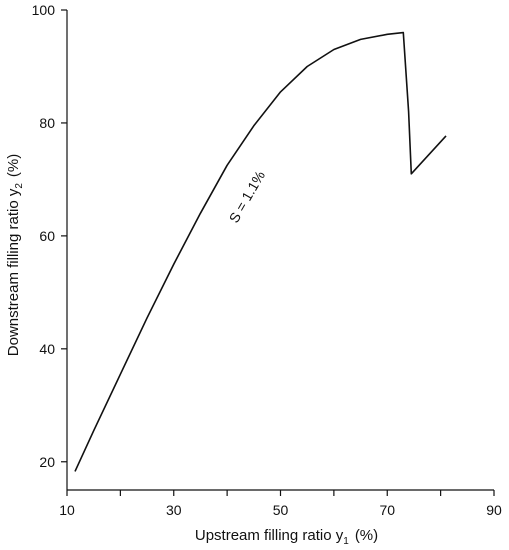 Image resolution: width=509 pixels, height=550 pixels. I want to click on y-tick-label: 80, so click(47, 123).